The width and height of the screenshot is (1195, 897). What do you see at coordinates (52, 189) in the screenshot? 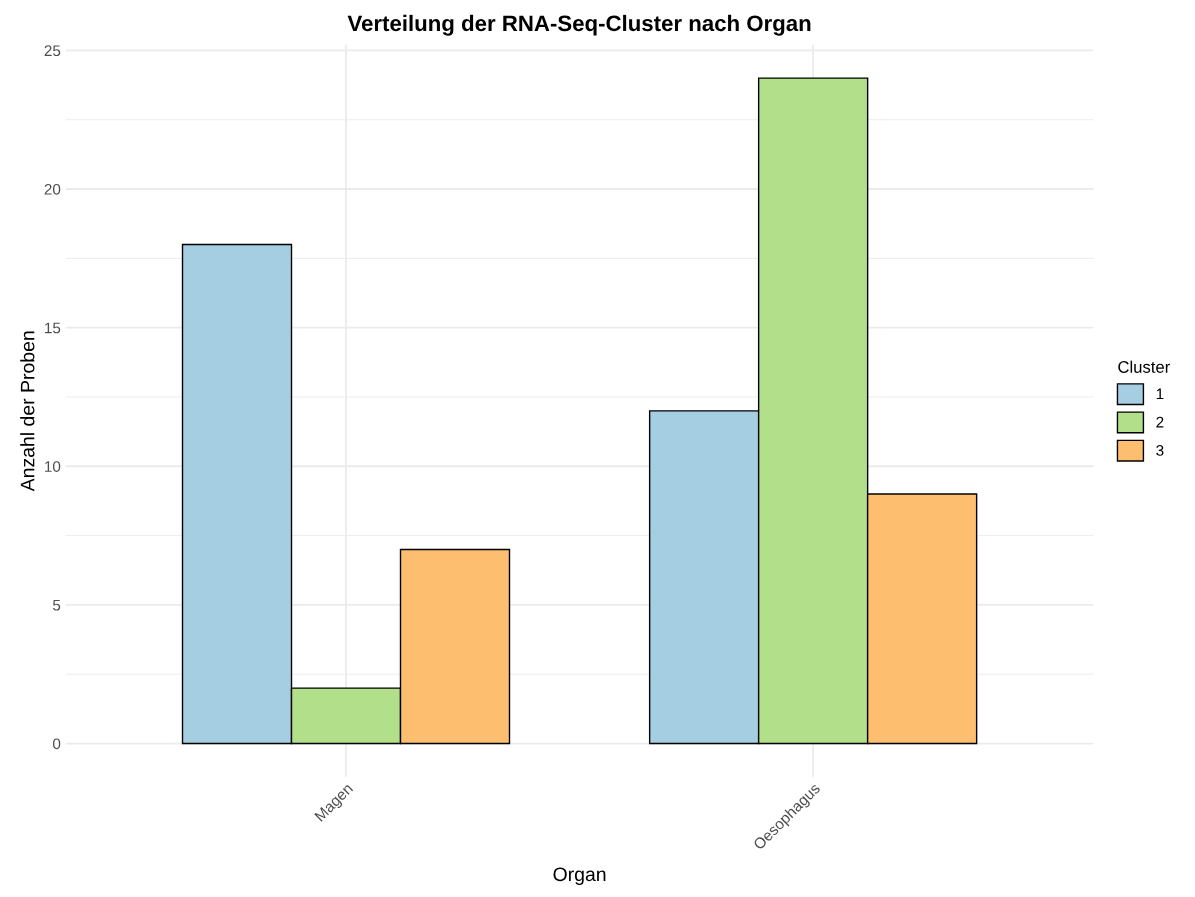
I see `y-tick-label: 20` at bounding box center [52, 189].